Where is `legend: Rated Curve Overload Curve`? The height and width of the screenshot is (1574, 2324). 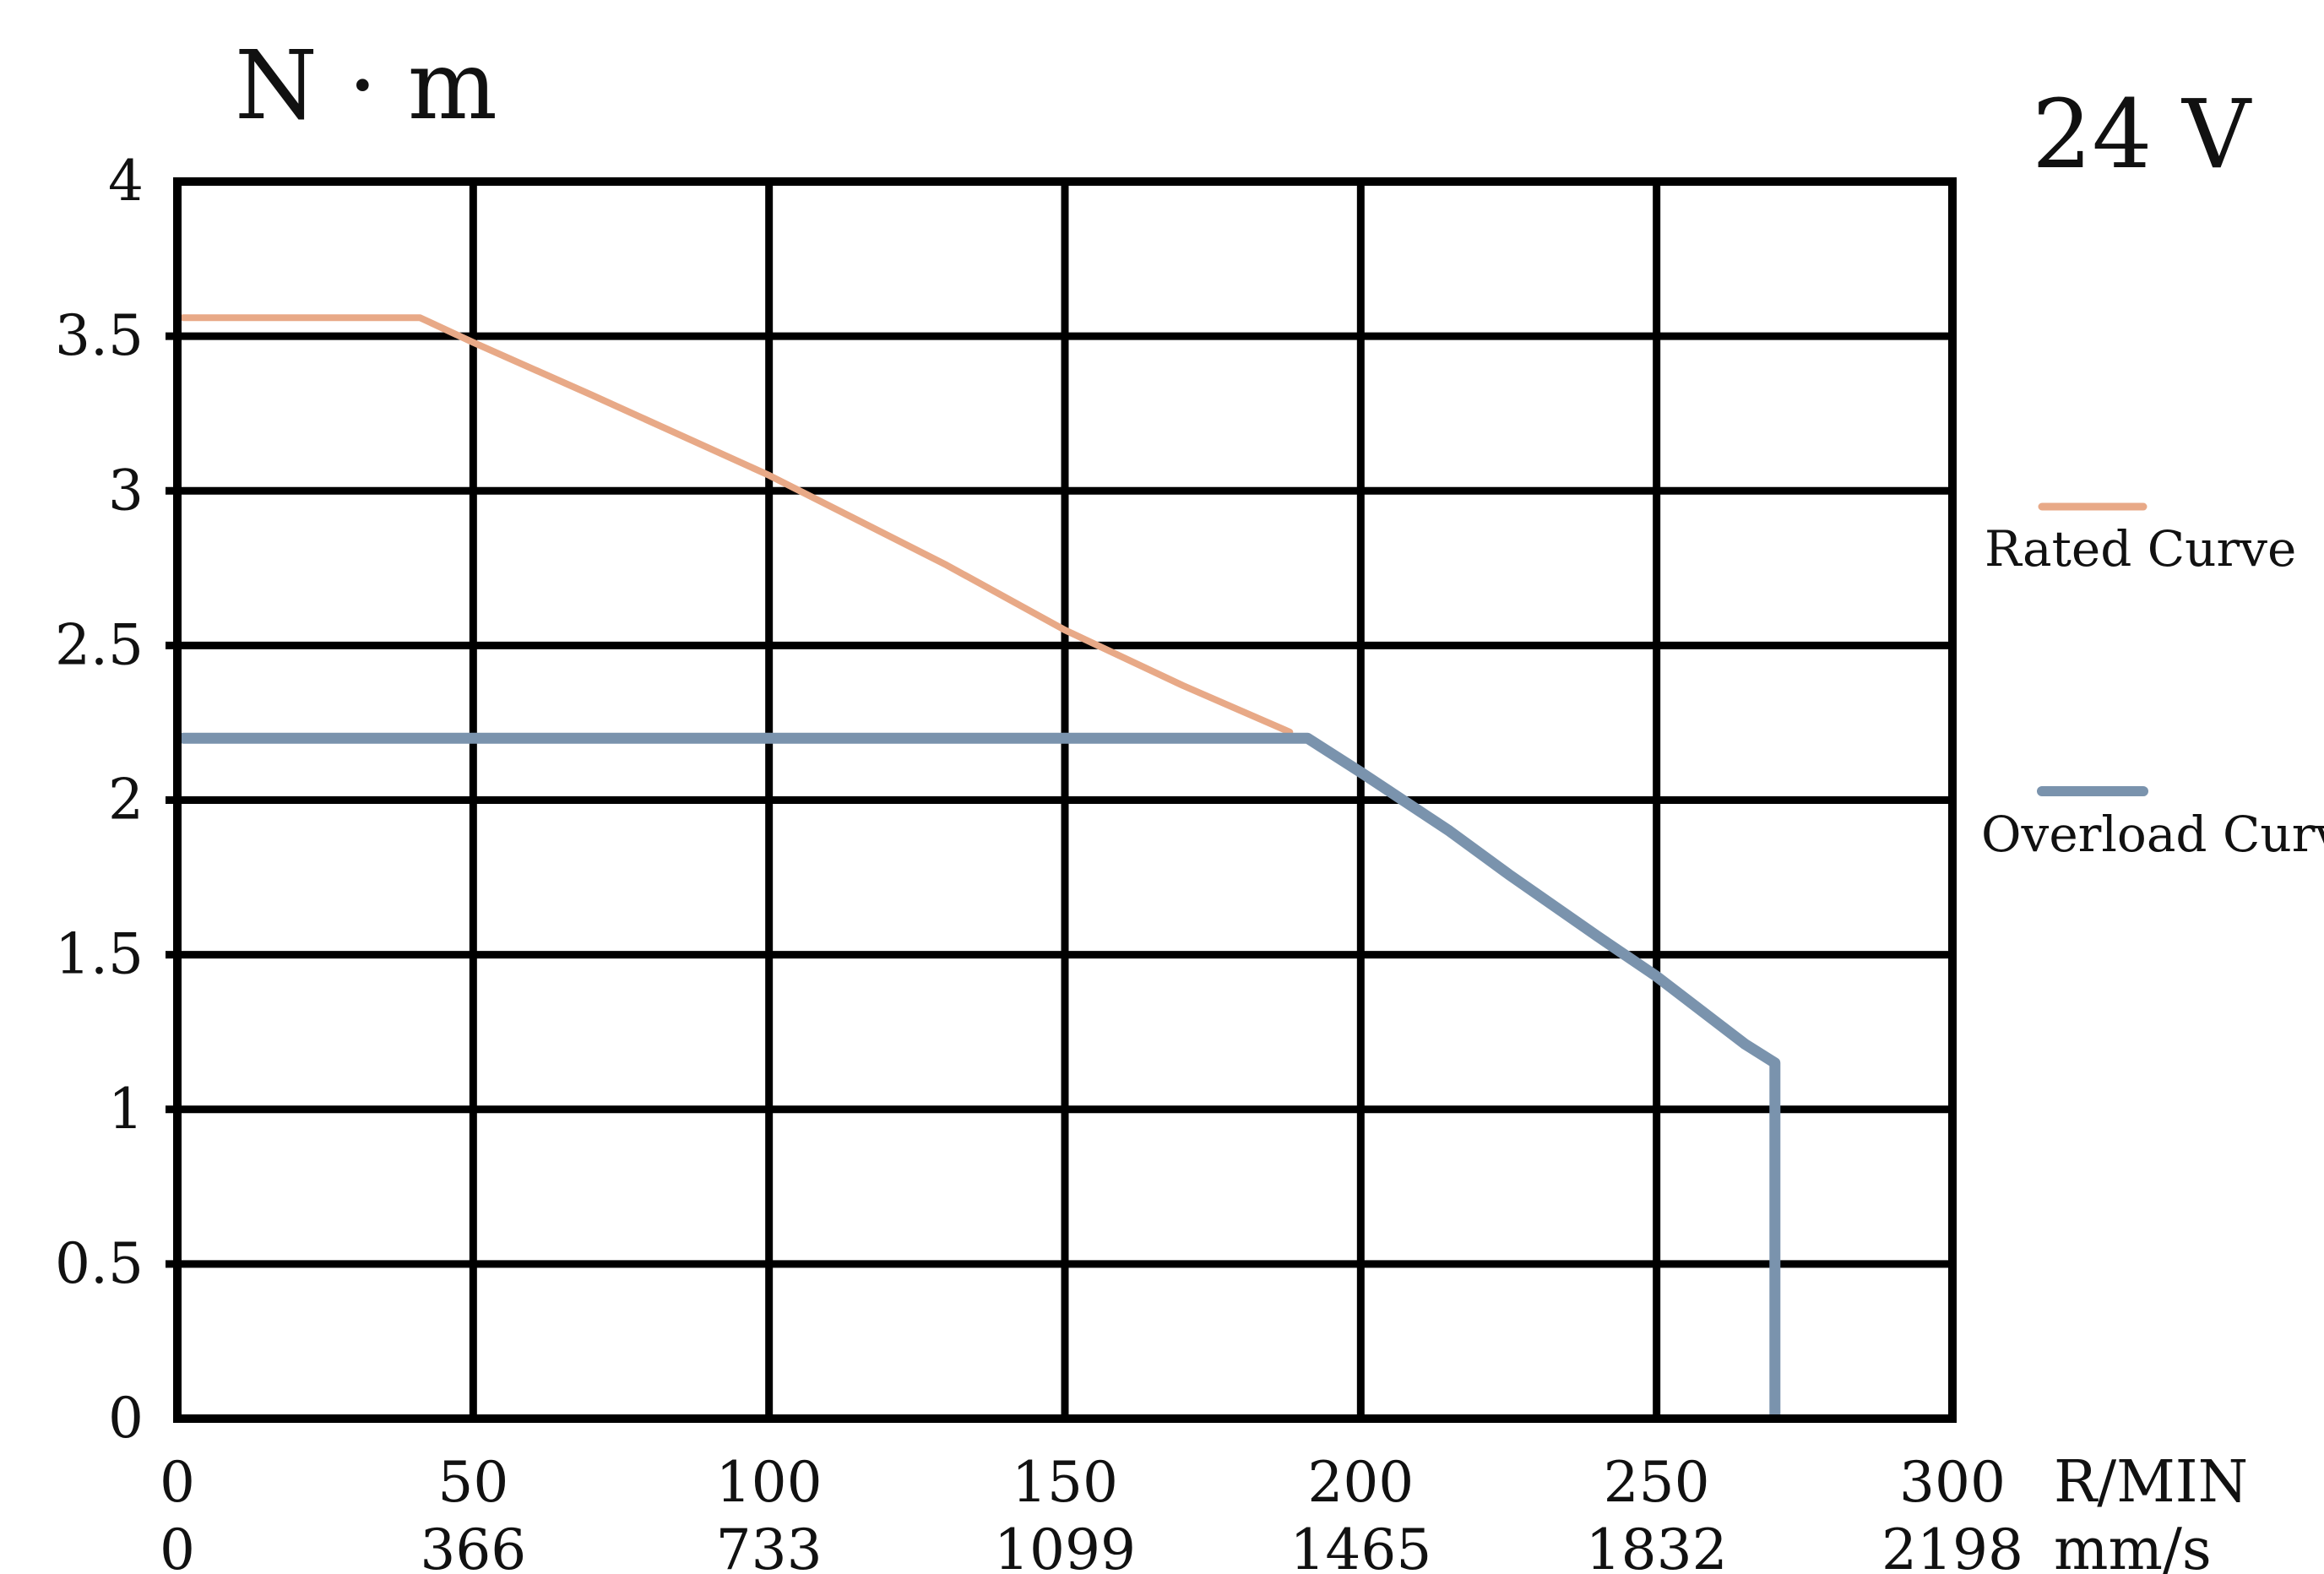 legend: Rated Curve Overload Curve is located at coordinates (2152, 683).